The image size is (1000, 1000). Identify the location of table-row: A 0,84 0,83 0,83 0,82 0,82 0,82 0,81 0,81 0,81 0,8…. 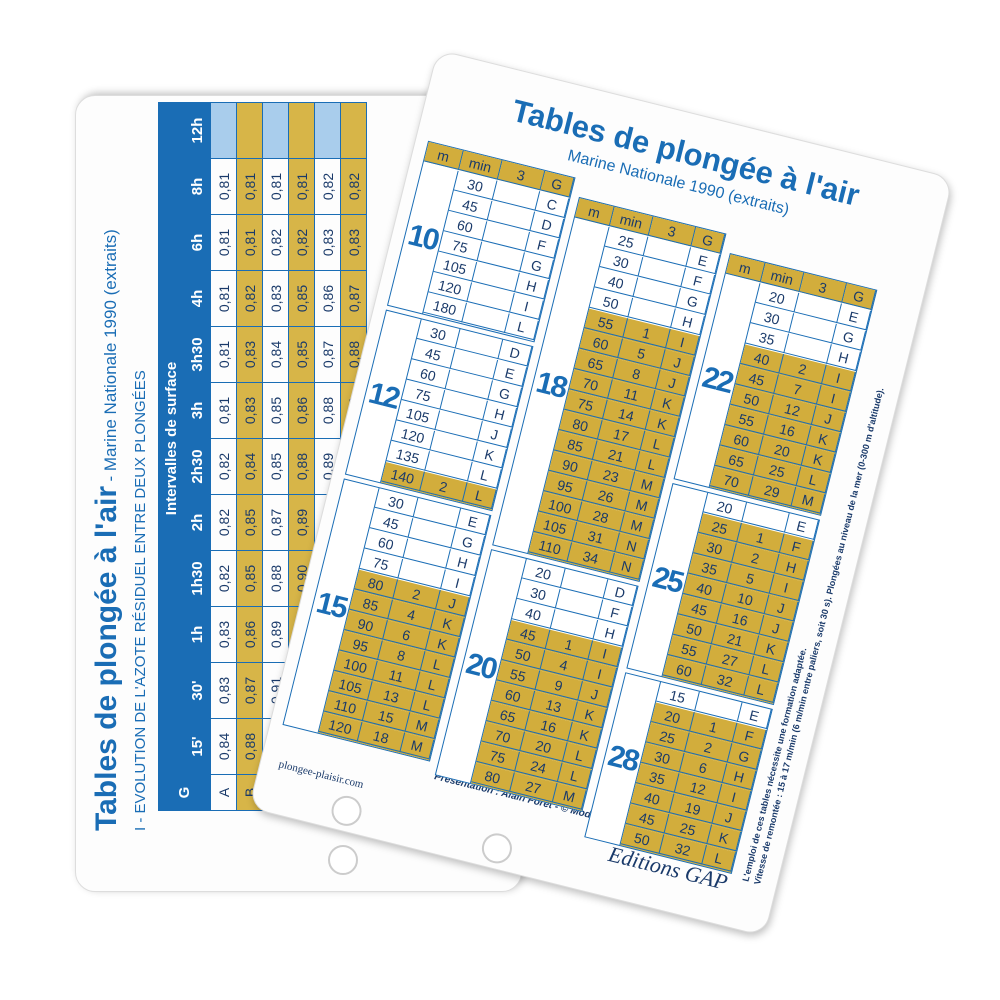
(223, 456).